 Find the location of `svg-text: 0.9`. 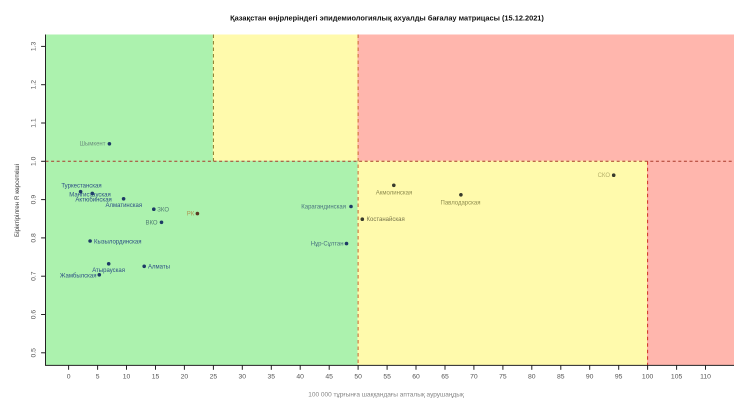

svg-text: 0.9 is located at coordinates (33, 200).